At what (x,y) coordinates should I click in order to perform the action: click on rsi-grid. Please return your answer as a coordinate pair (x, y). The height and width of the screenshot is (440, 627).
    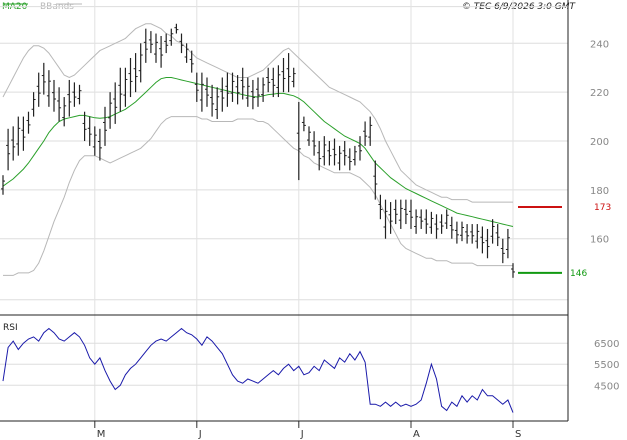
    Looking at the image, I should click on (284, 364).